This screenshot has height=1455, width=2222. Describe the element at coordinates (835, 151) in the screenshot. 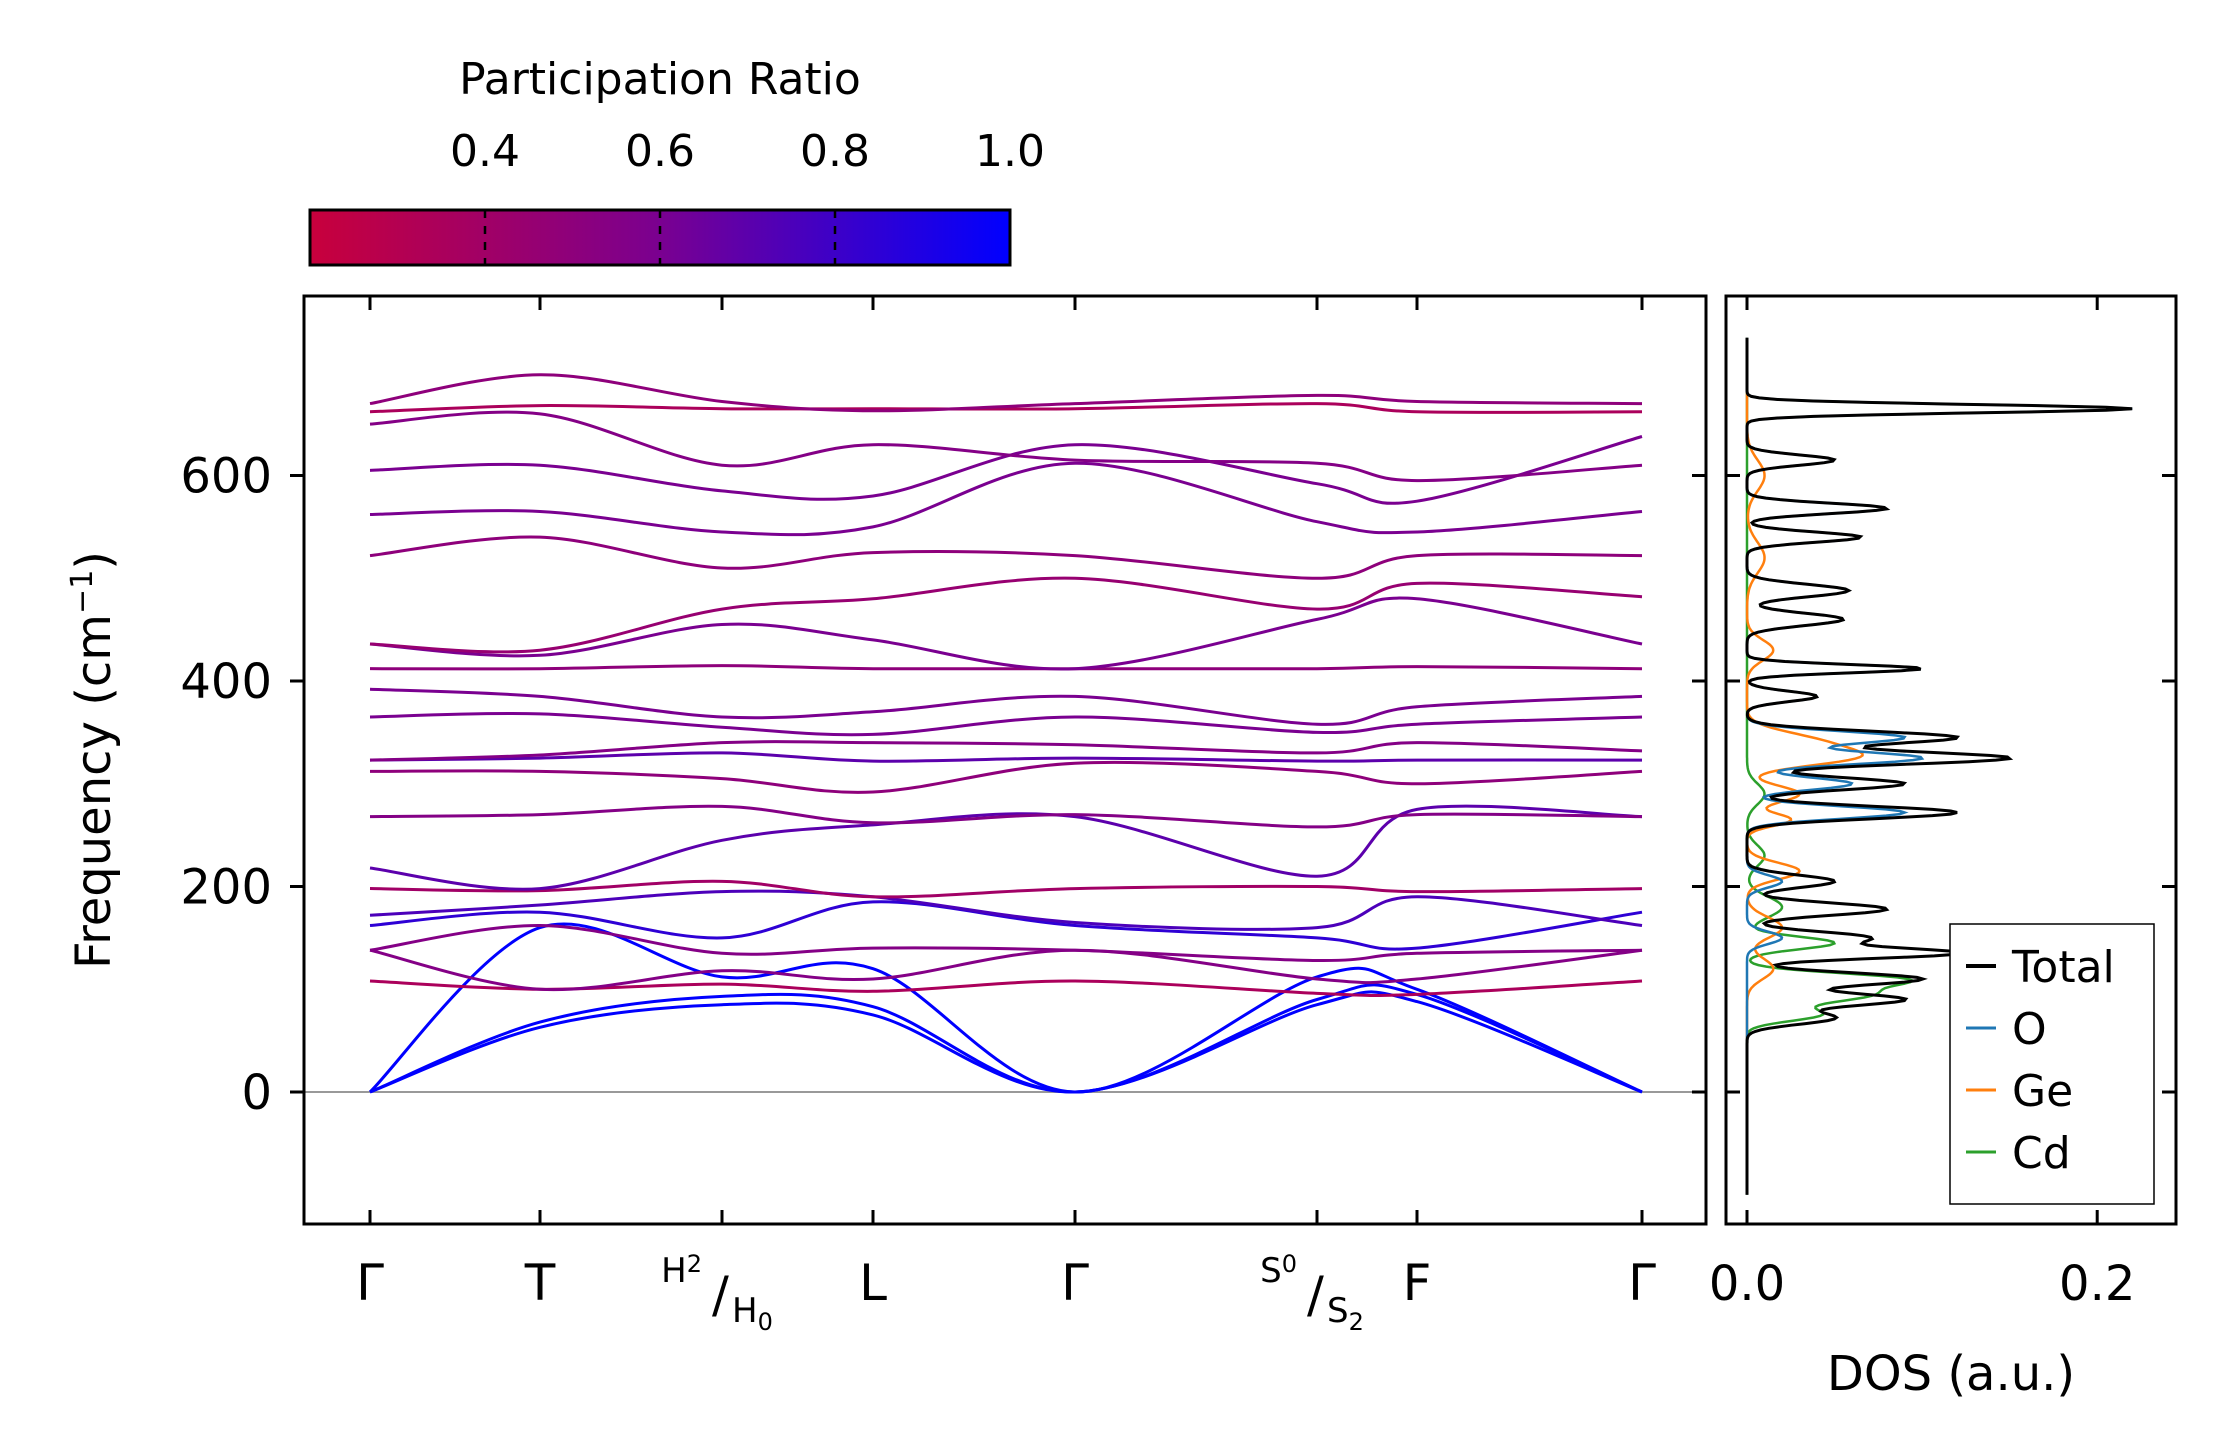

I see `colorbar-tick-label: 0.8` at that location.